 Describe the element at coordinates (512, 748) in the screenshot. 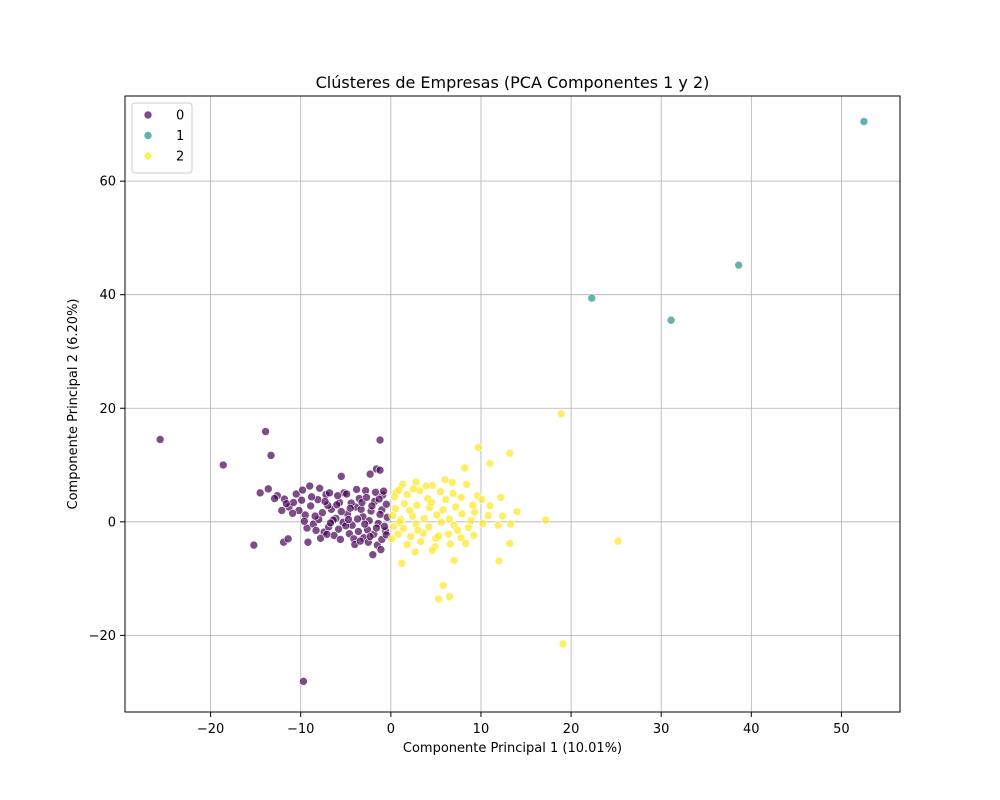

I see `x-axis-label: Componente Principal 1 (10.01%)` at that location.